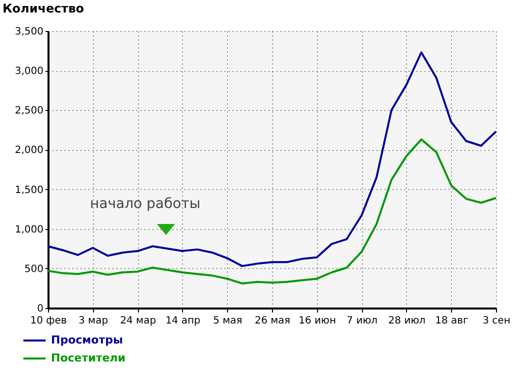 Image resolution: width=515 pixels, height=370 pixels. What do you see at coordinates (29, 230) in the screenshot?
I see `y-tick-label: 1,000` at bounding box center [29, 230].